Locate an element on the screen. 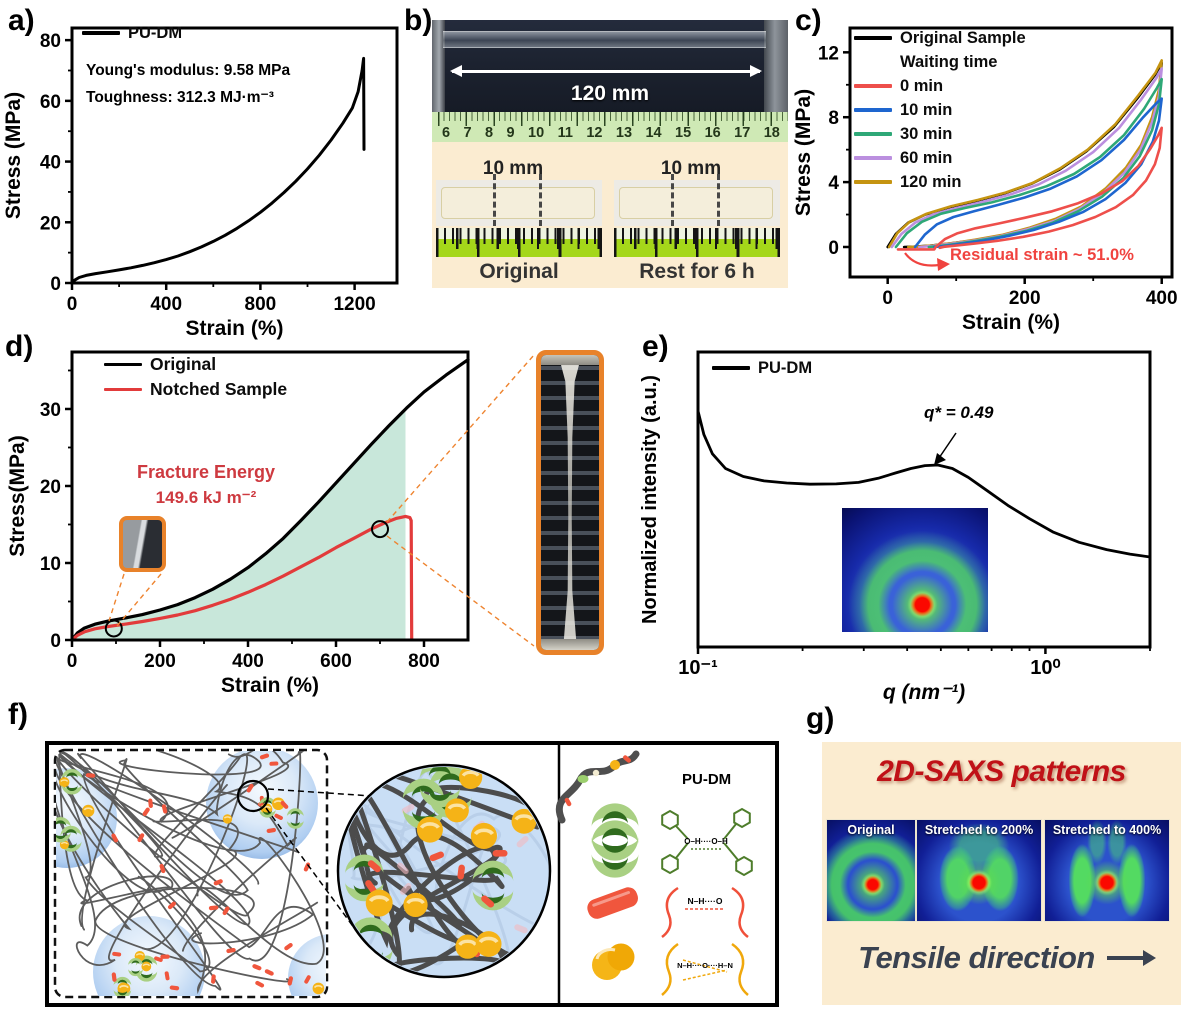  ruler-number: 18 is located at coordinates (771, 133).